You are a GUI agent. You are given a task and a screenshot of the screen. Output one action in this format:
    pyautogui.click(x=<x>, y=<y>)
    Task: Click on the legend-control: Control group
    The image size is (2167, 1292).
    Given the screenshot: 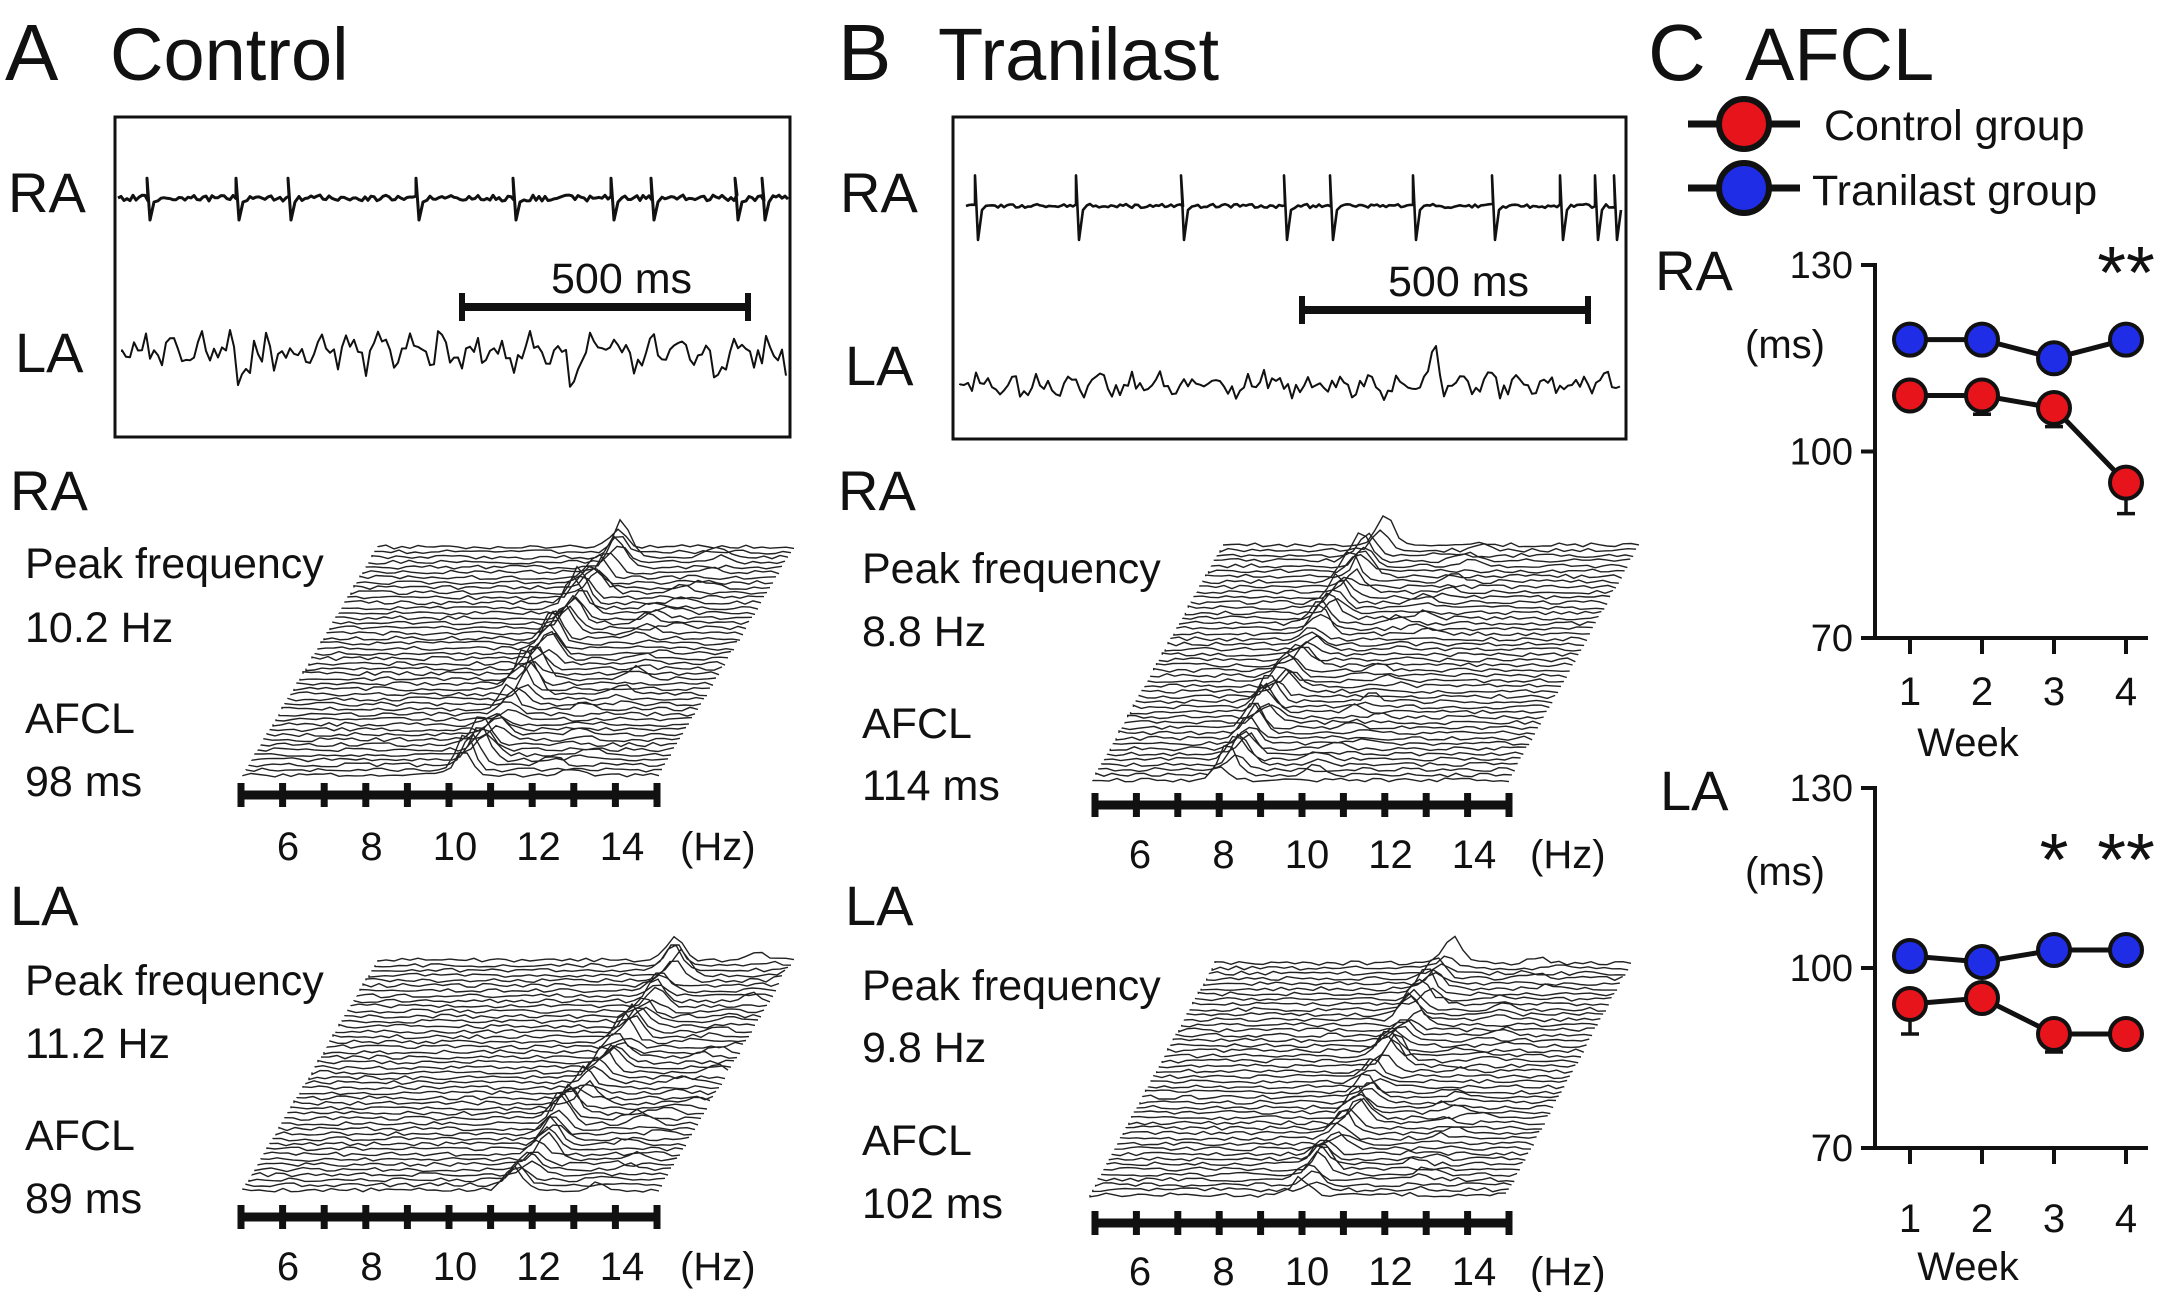 What is the action you would take?
    pyautogui.click(x=1886, y=124)
    